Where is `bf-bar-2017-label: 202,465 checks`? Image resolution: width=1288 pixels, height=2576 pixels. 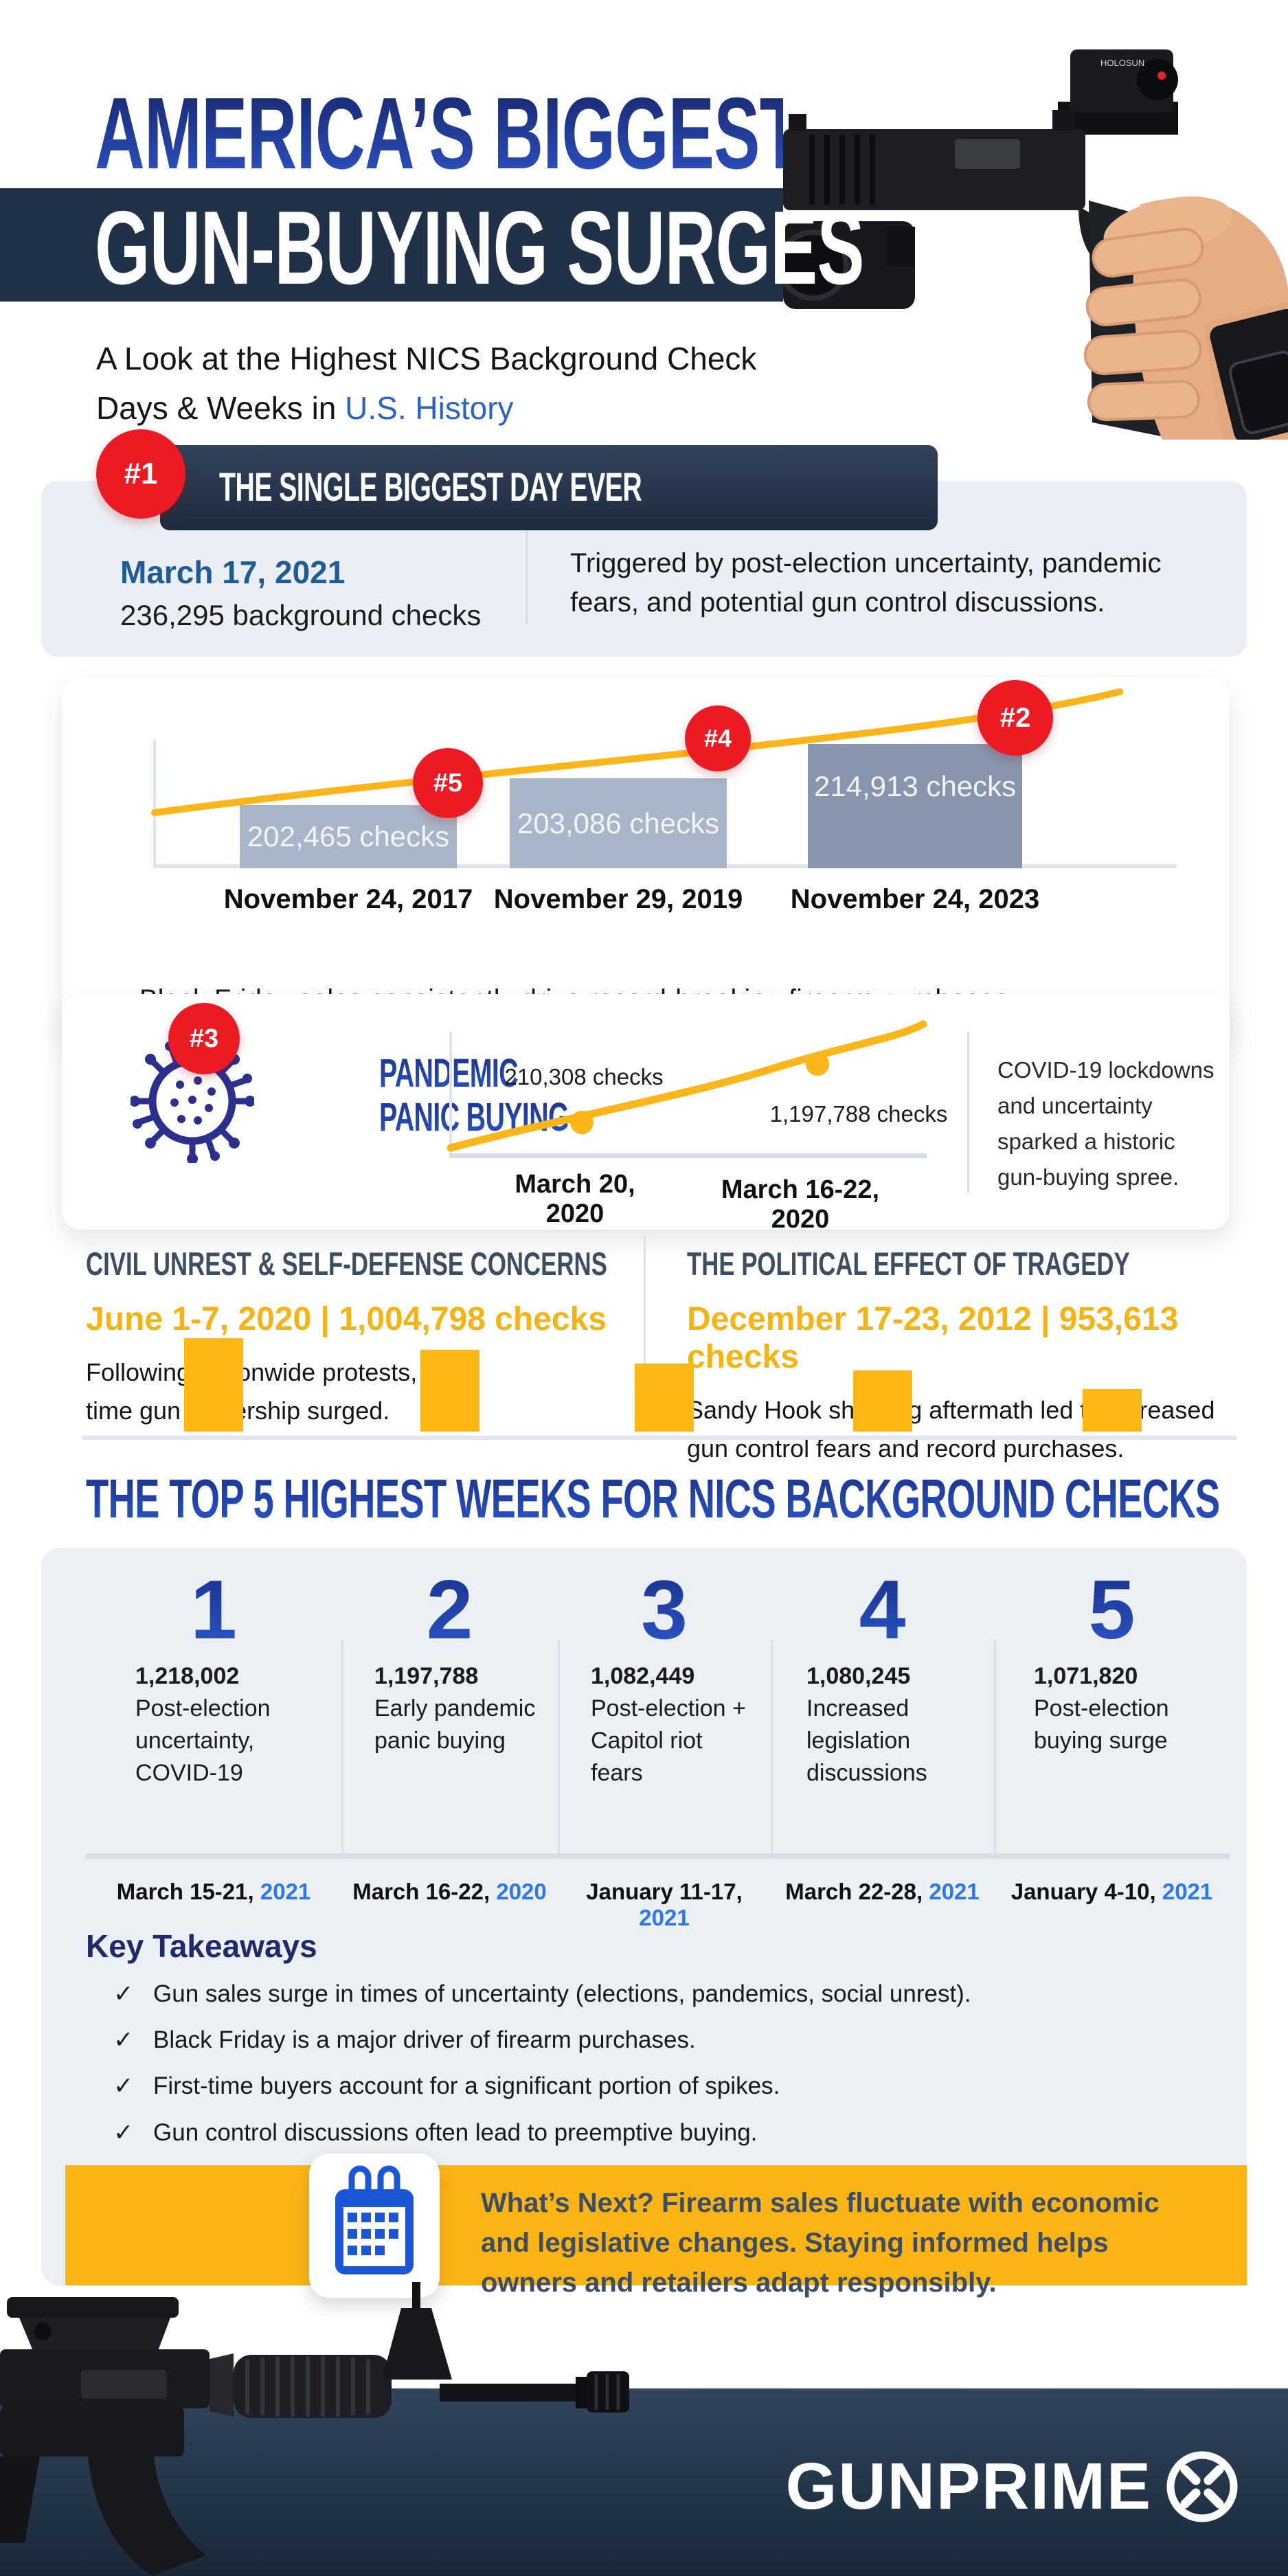
bf-bar-2017-label: 202,465 checks is located at coordinates (348, 836).